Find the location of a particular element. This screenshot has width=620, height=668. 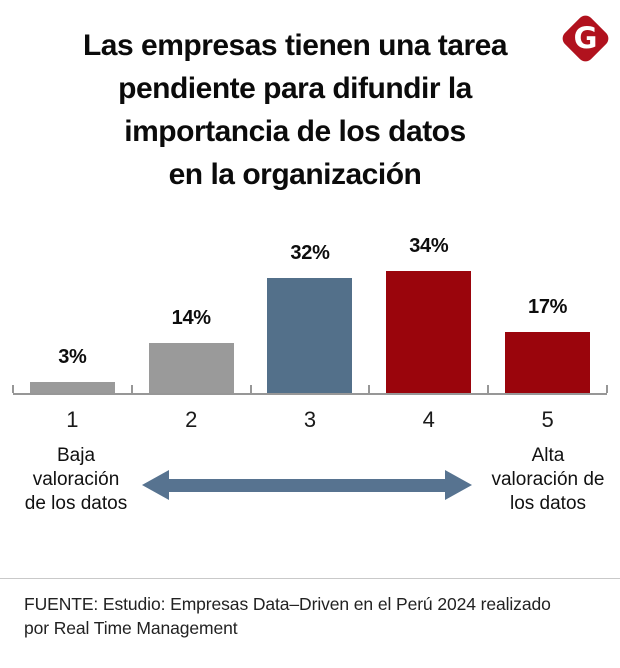

arrow-shaft is located at coordinates (307, 485).